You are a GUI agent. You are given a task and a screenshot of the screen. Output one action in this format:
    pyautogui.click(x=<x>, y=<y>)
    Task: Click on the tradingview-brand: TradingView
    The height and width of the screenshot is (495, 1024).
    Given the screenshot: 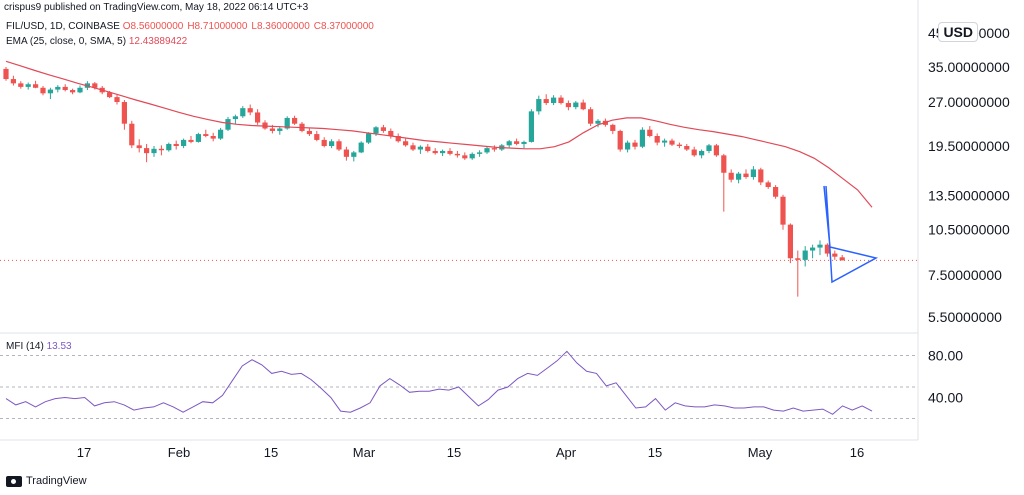 What is the action you would take?
    pyautogui.click(x=46, y=481)
    